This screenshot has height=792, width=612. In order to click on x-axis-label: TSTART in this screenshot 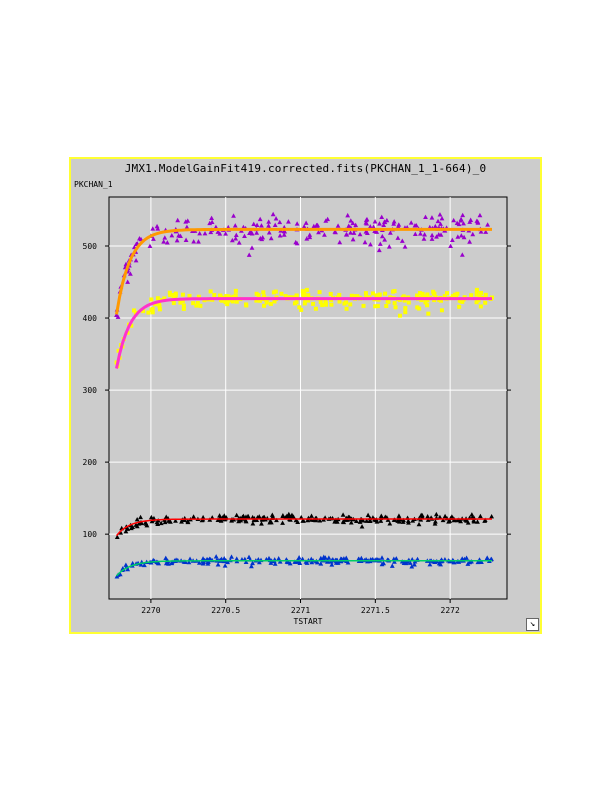, I will do `click(308, 621)`.